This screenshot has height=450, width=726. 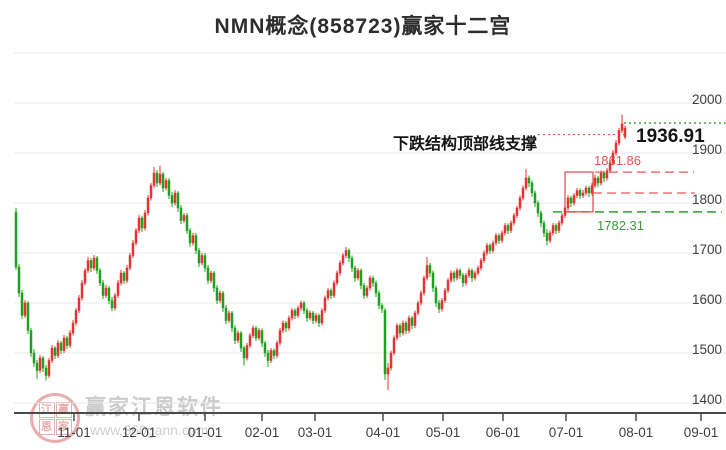 What do you see at coordinates (139, 432) in the screenshot?
I see `x-tick-label: 12-01` at bounding box center [139, 432].